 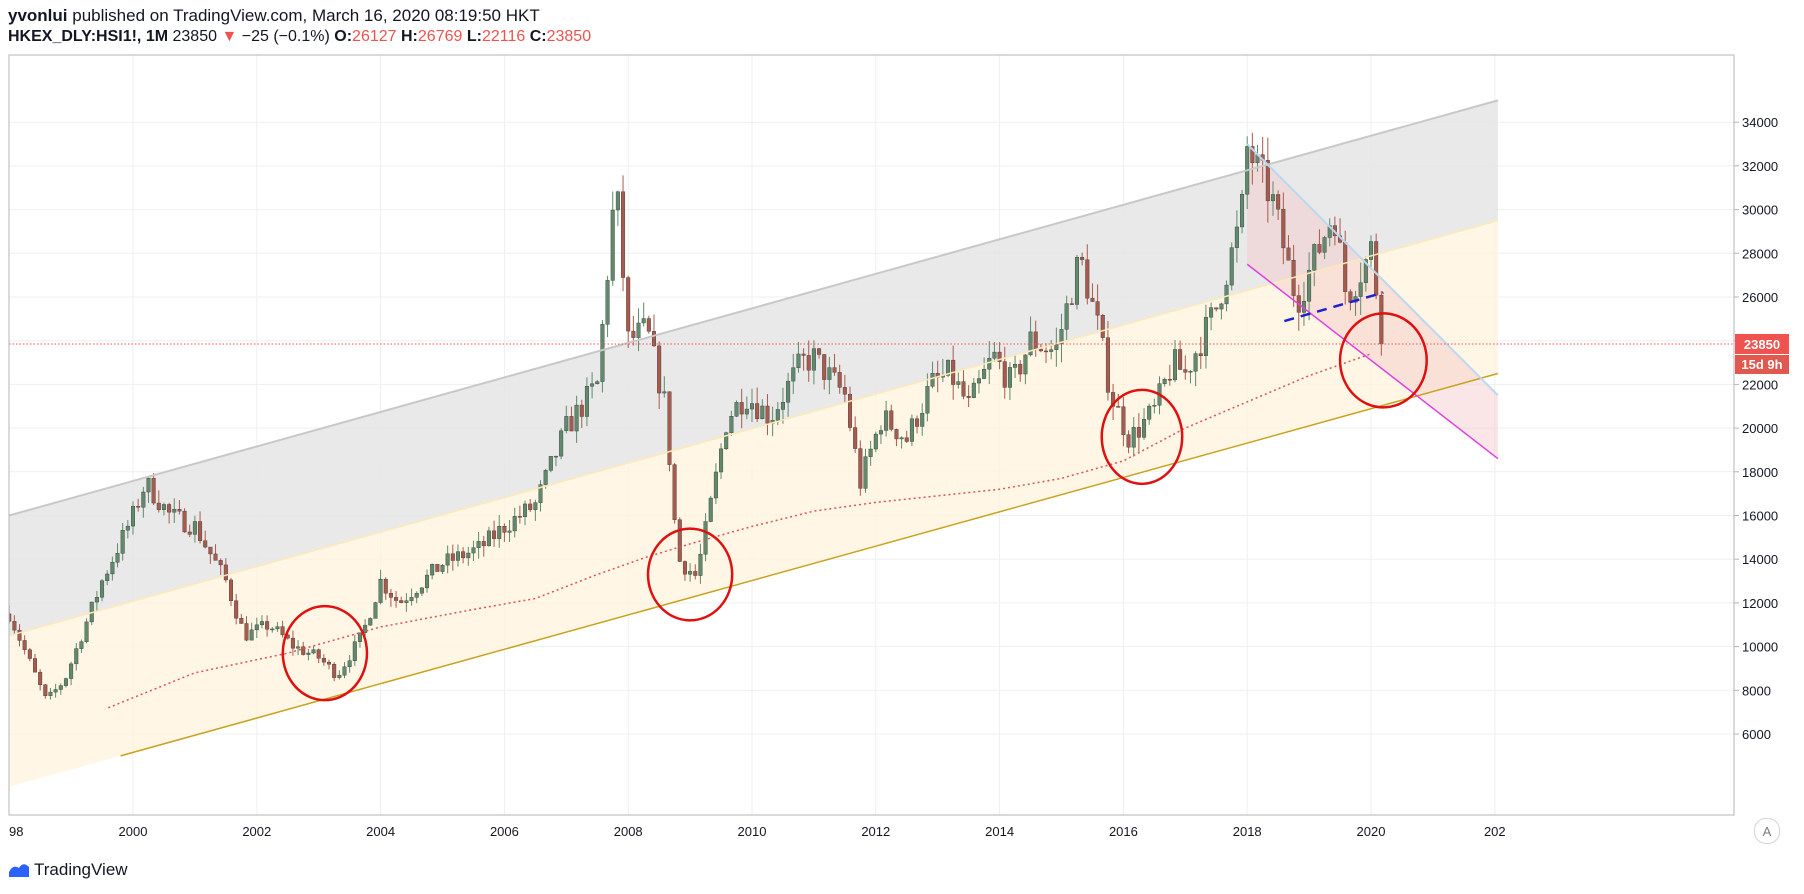 I want to click on y-tick-label: 32000, so click(x=1760, y=166).